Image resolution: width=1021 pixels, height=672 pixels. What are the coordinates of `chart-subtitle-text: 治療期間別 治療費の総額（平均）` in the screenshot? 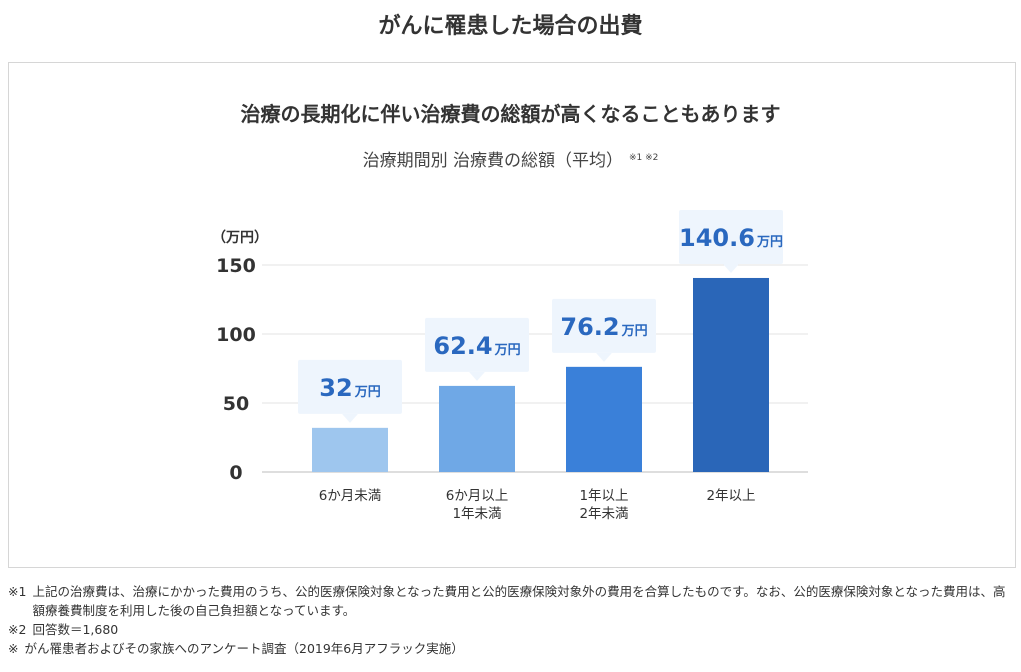 It's located at (492, 161).